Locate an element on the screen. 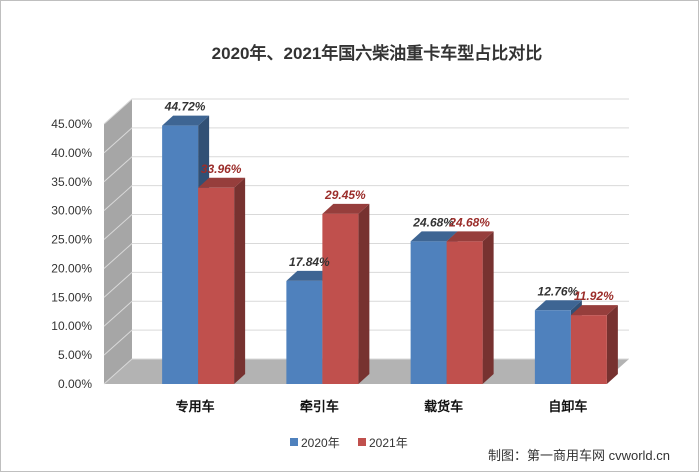 The height and width of the screenshot is (472, 699). x-axis-categories: 专用车 牵引车 载货车 自卸车 is located at coordinates (382, 406).